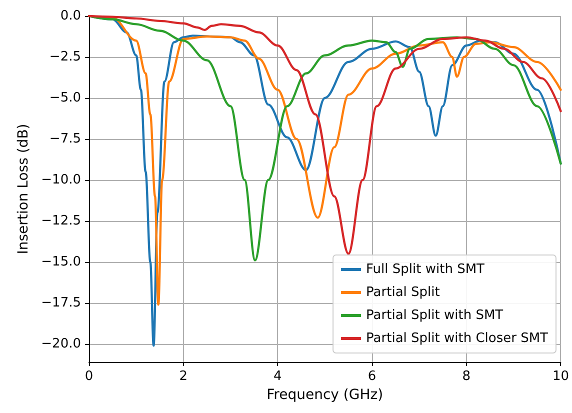  Describe the element at coordinates (466, 376) in the screenshot. I see `x-tick-label: 8` at that location.